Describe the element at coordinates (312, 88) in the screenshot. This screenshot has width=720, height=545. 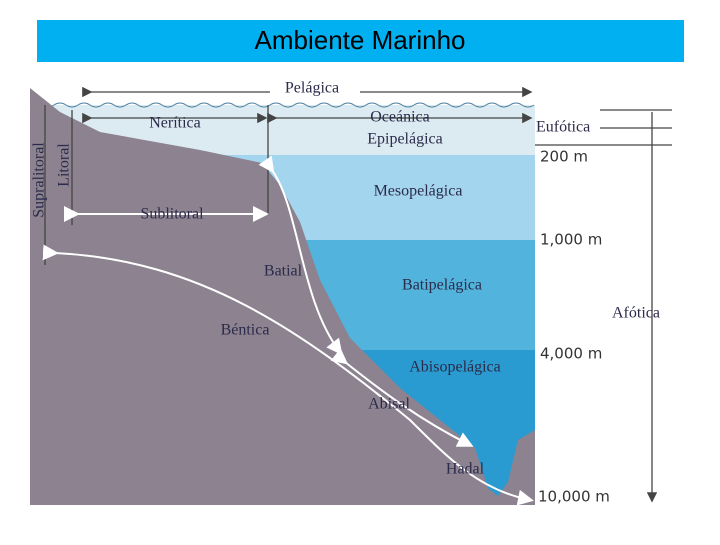
I see `label: Pelágica` at that location.